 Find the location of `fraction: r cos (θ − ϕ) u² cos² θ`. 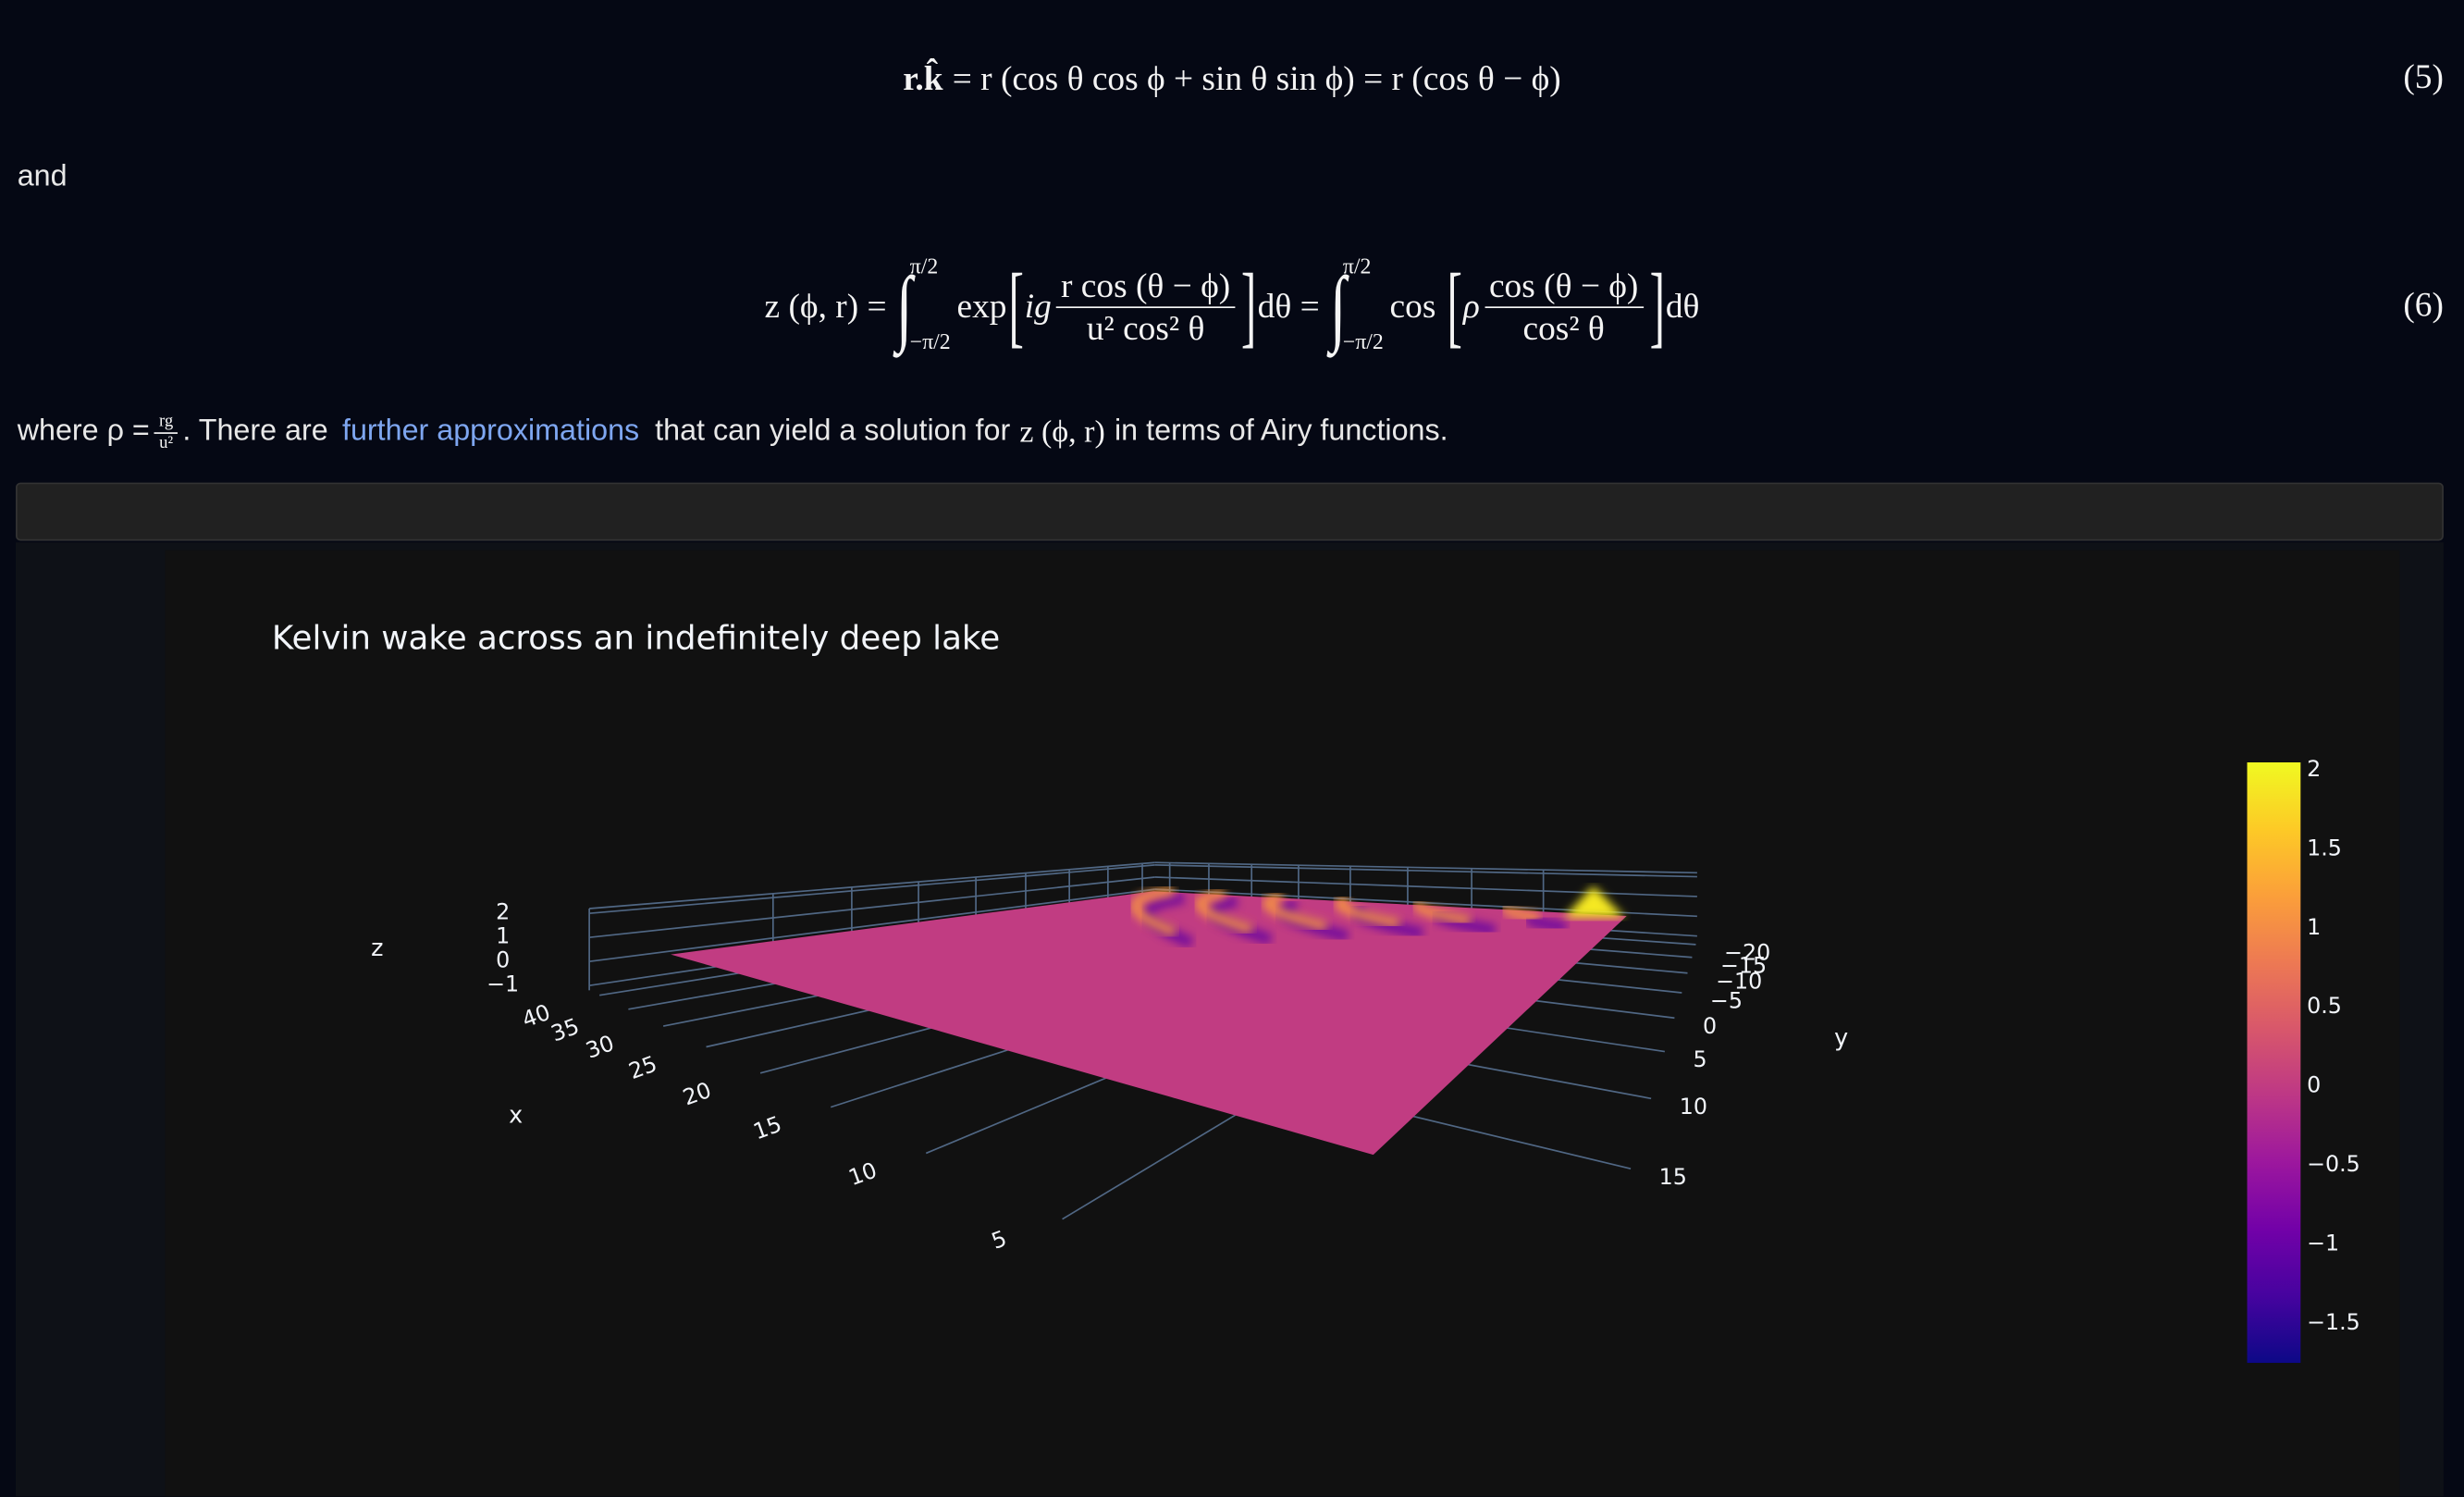

fraction: r cos (θ − ϕ) u² cos² θ is located at coordinates (1146, 306).